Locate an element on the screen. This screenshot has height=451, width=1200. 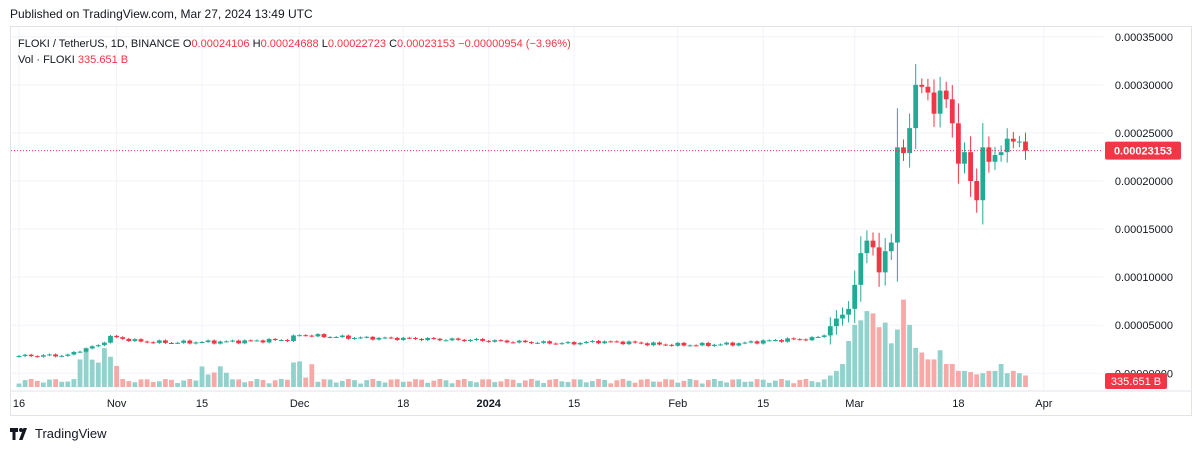
low-label: L is located at coordinates (324, 44).